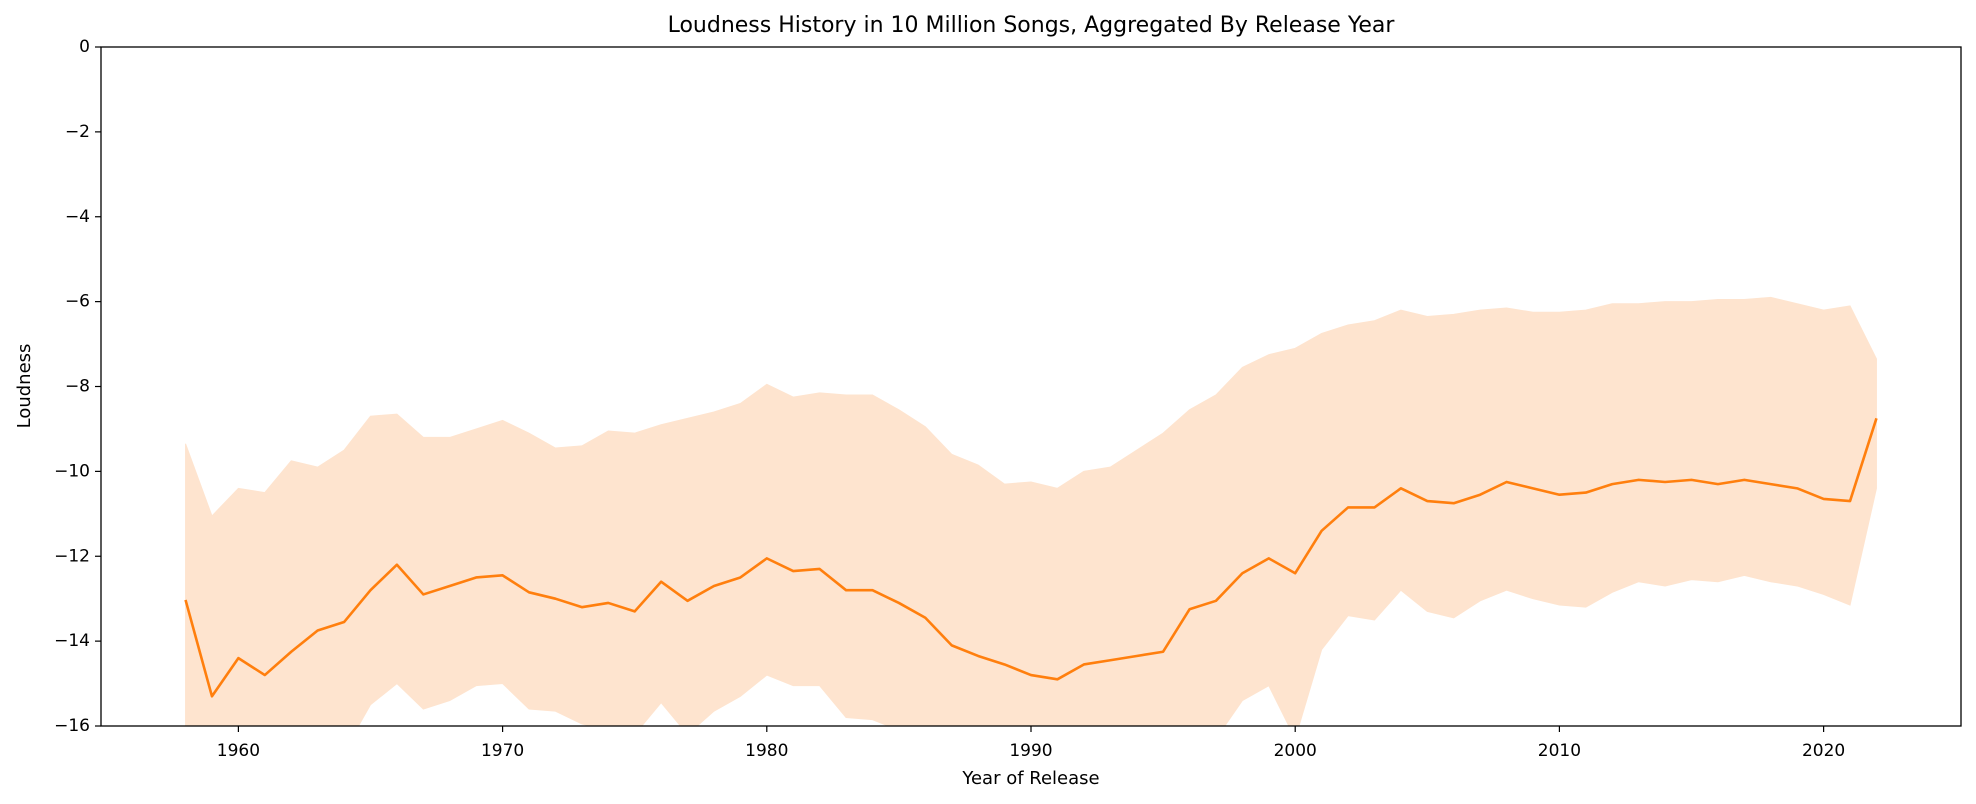 Image resolution: width=1976 pixels, height=804 pixels. Describe the element at coordinates (1030, 751) in the screenshot. I see `x-tick-label: 1990` at that location.